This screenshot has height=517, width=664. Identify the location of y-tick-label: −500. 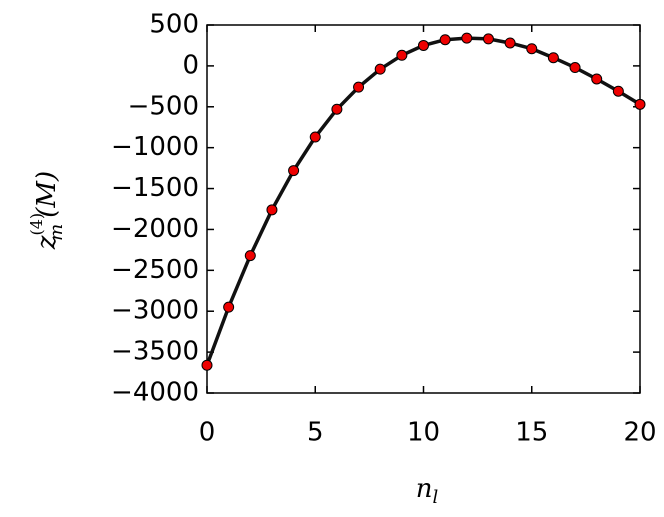
(163, 106).